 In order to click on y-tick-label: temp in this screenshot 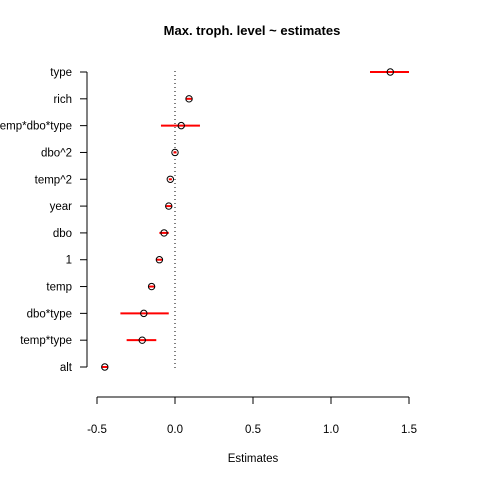, I will do `click(59, 288)`.